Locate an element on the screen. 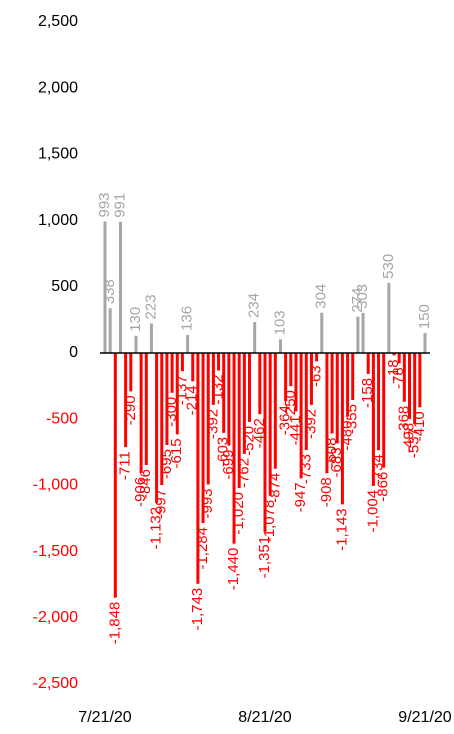 This screenshot has width=454, height=734. value-label: 991 is located at coordinates (119, 205).